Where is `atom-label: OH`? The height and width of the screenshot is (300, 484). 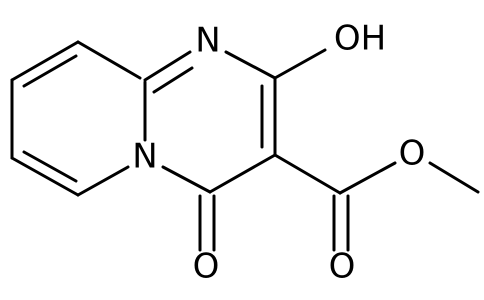
atom-label: OH is located at coordinates (360, 39).